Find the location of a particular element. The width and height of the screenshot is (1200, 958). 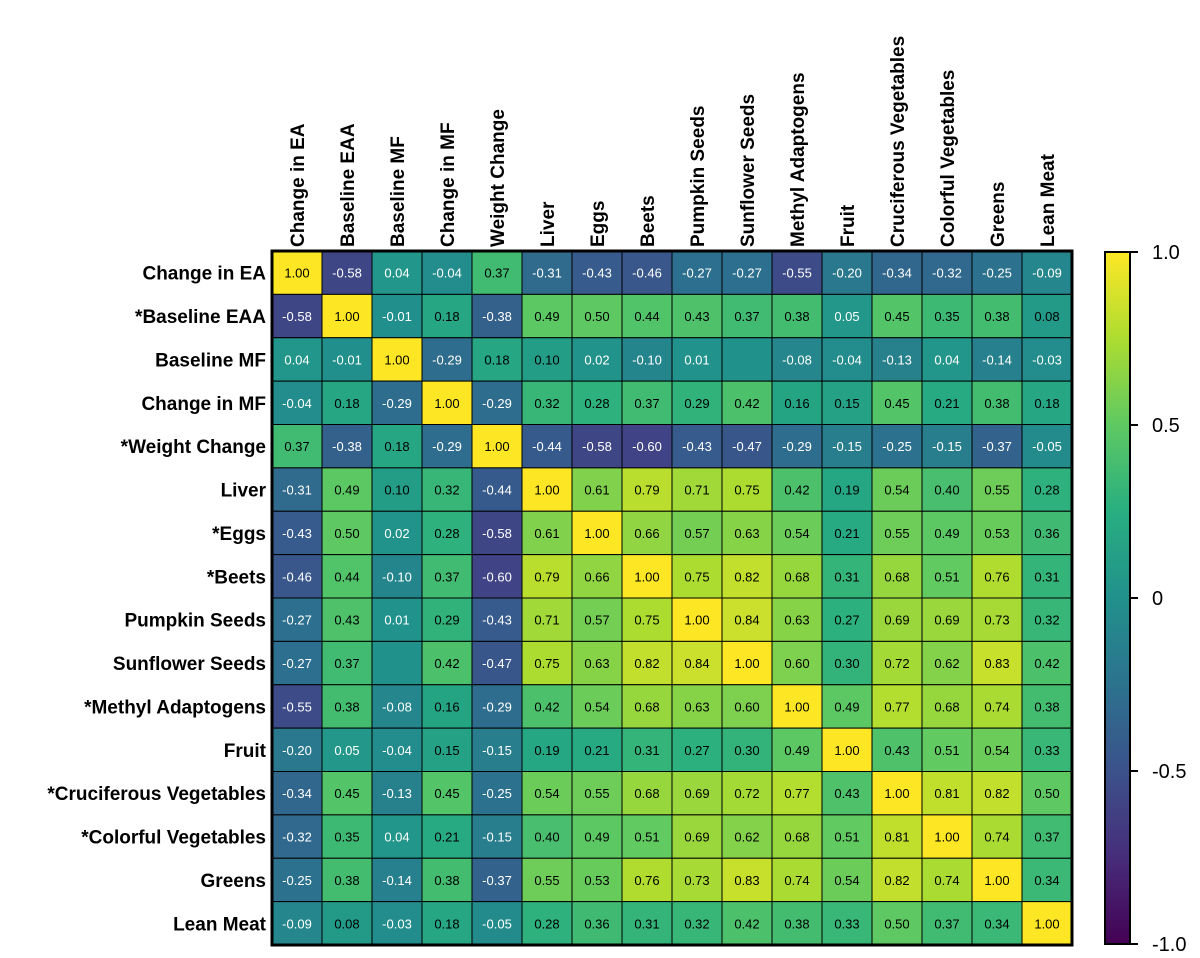

cell-value-label: -0.15 is located at coordinates (497, 837).